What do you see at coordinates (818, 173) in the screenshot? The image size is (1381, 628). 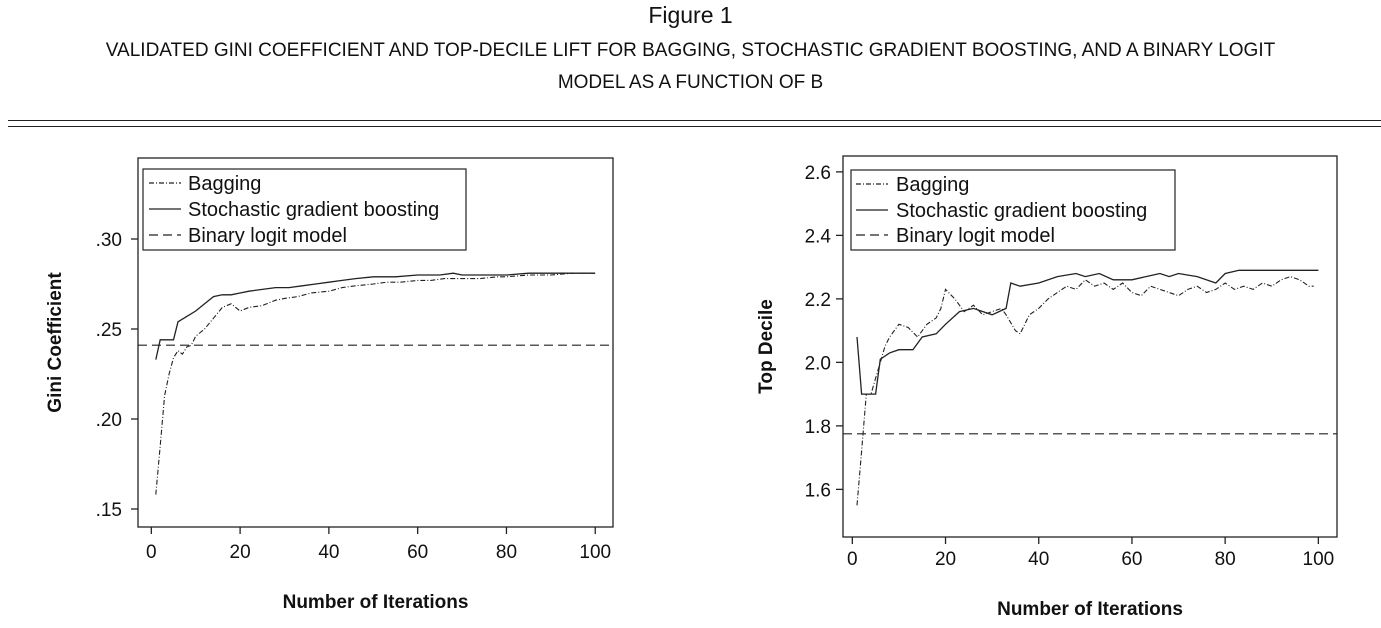 I see `y-tick-label: 2.6` at bounding box center [818, 173].